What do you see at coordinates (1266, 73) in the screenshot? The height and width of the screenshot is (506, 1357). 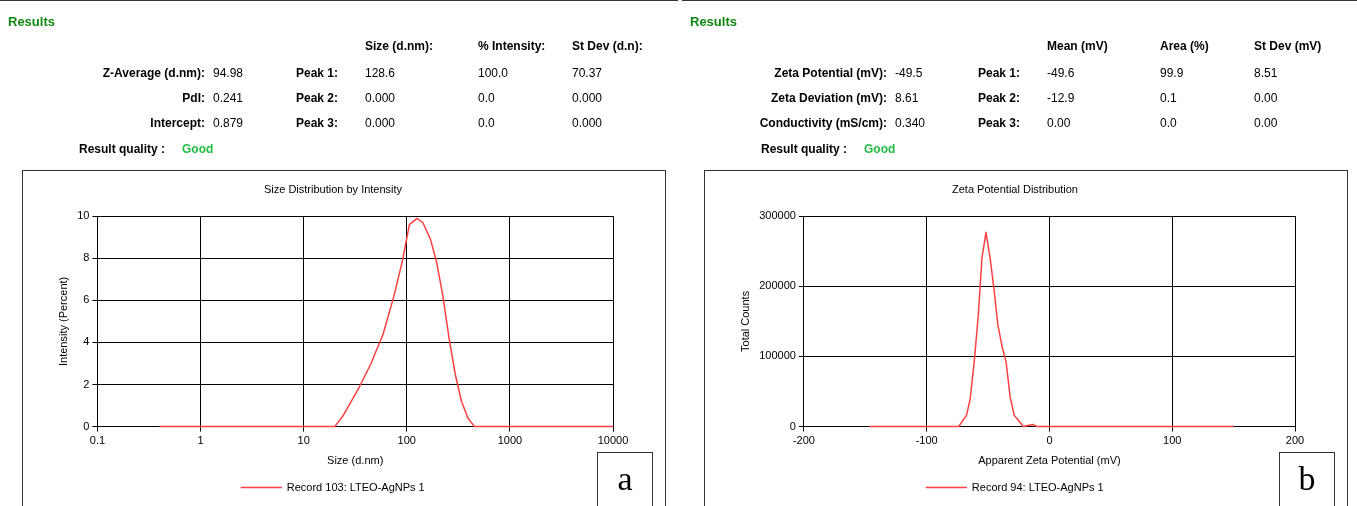 I see `text: 8.51` at bounding box center [1266, 73].